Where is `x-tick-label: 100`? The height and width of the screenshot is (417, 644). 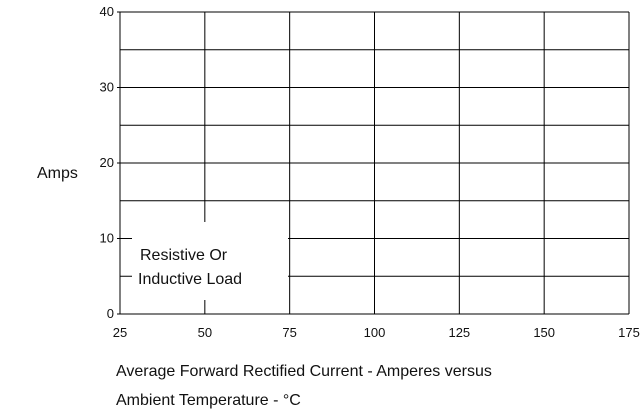
x-tick-label: 100 is located at coordinates (375, 332).